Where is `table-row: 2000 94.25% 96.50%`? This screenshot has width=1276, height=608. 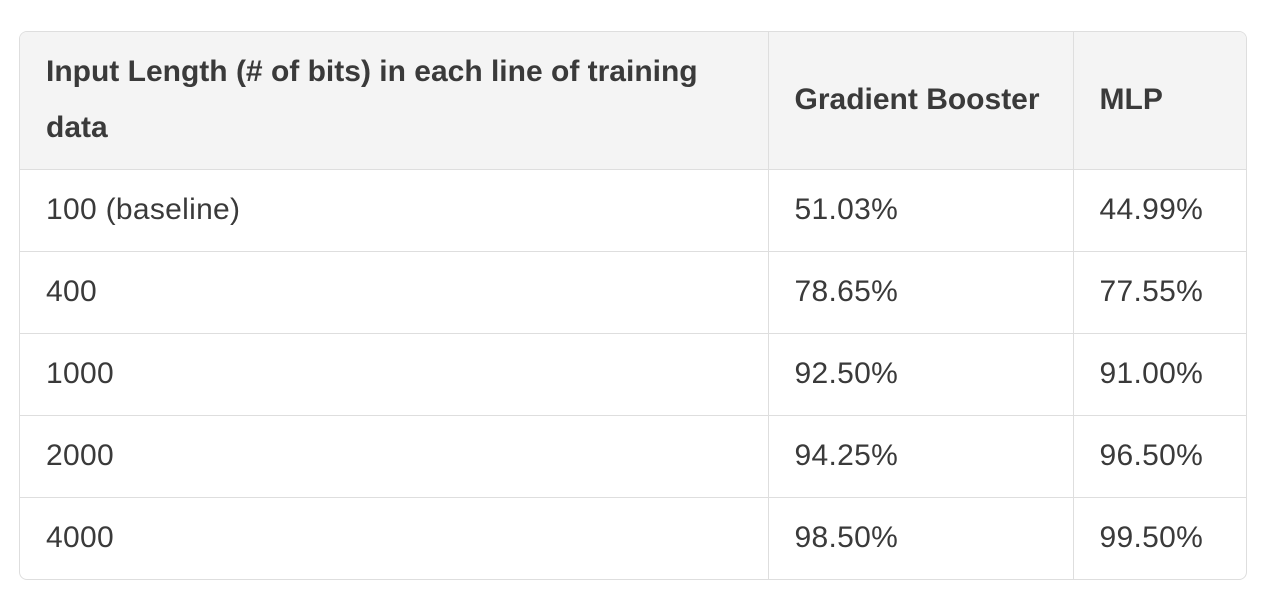
table-row: 2000 94.25% 96.50% is located at coordinates (633, 456).